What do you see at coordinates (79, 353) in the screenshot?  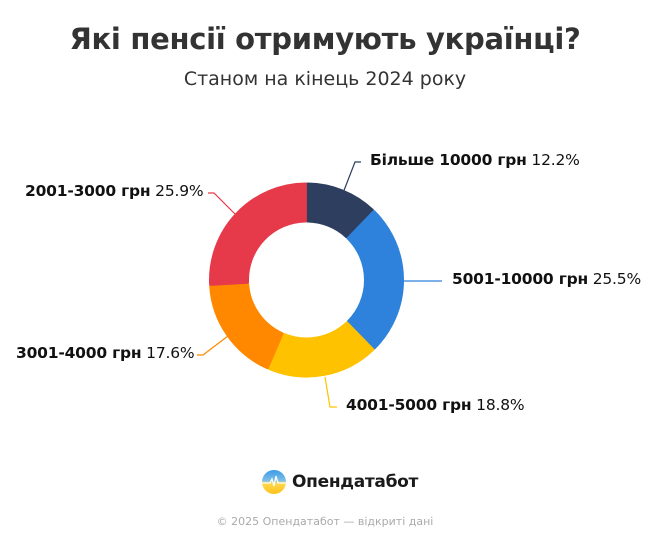 I see `label-category: 3001-4000 грн` at bounding box center [79, 353].